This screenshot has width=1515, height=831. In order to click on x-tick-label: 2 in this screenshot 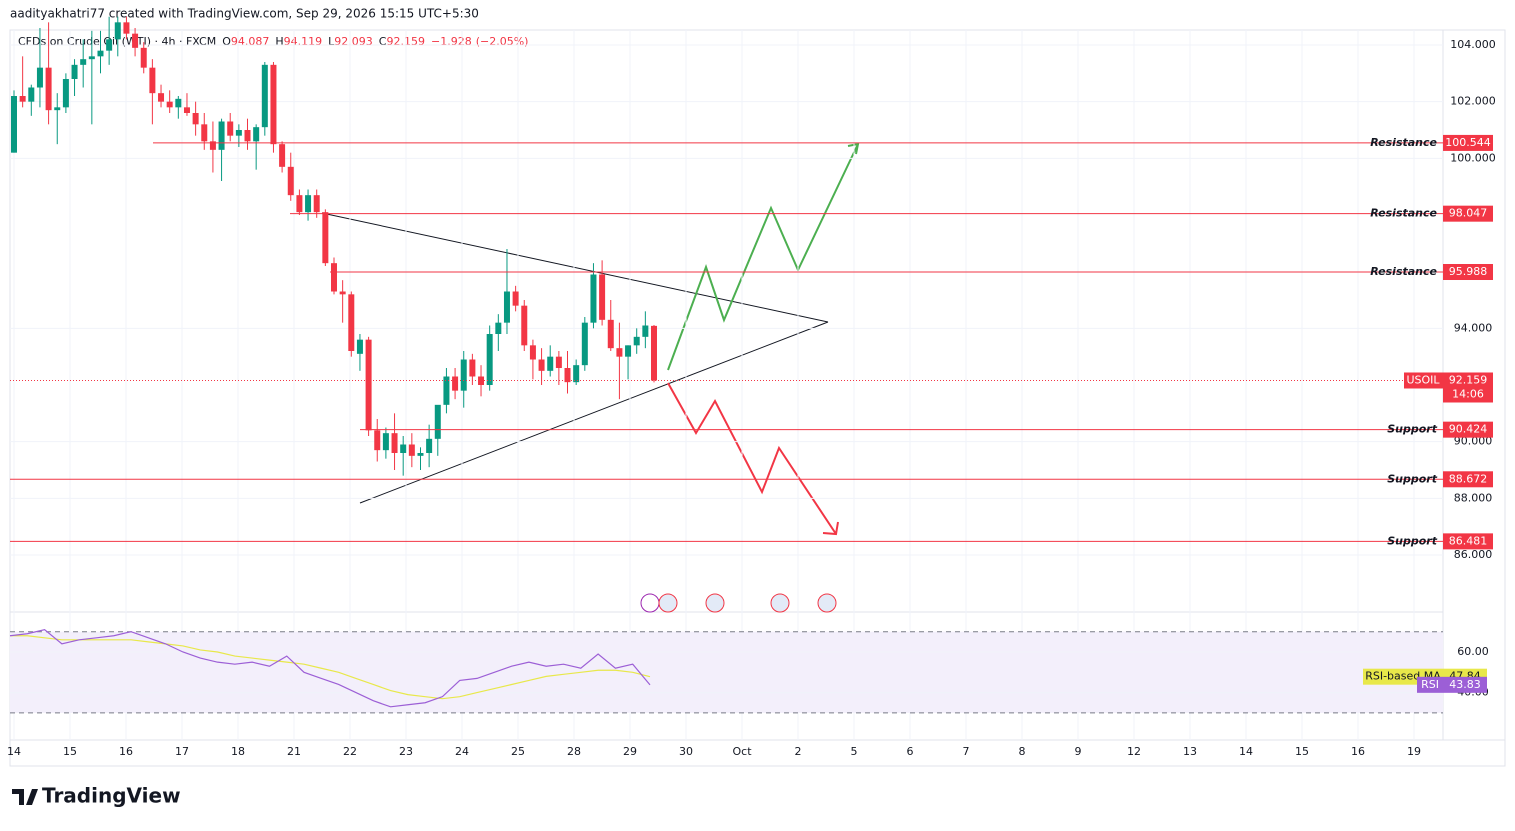, I will do `click(798, 751)`.